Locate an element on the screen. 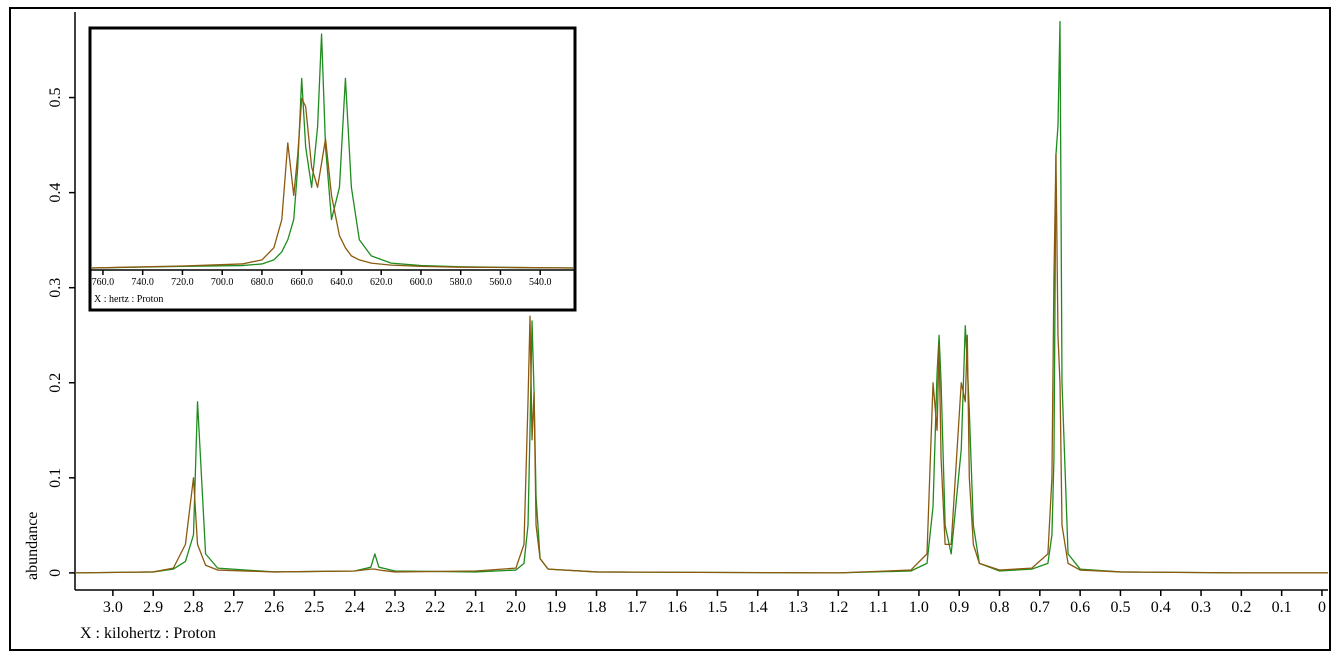 The image size is (1344, 657). x-tick-label: 2.5 is located at coordinates (314, 607).